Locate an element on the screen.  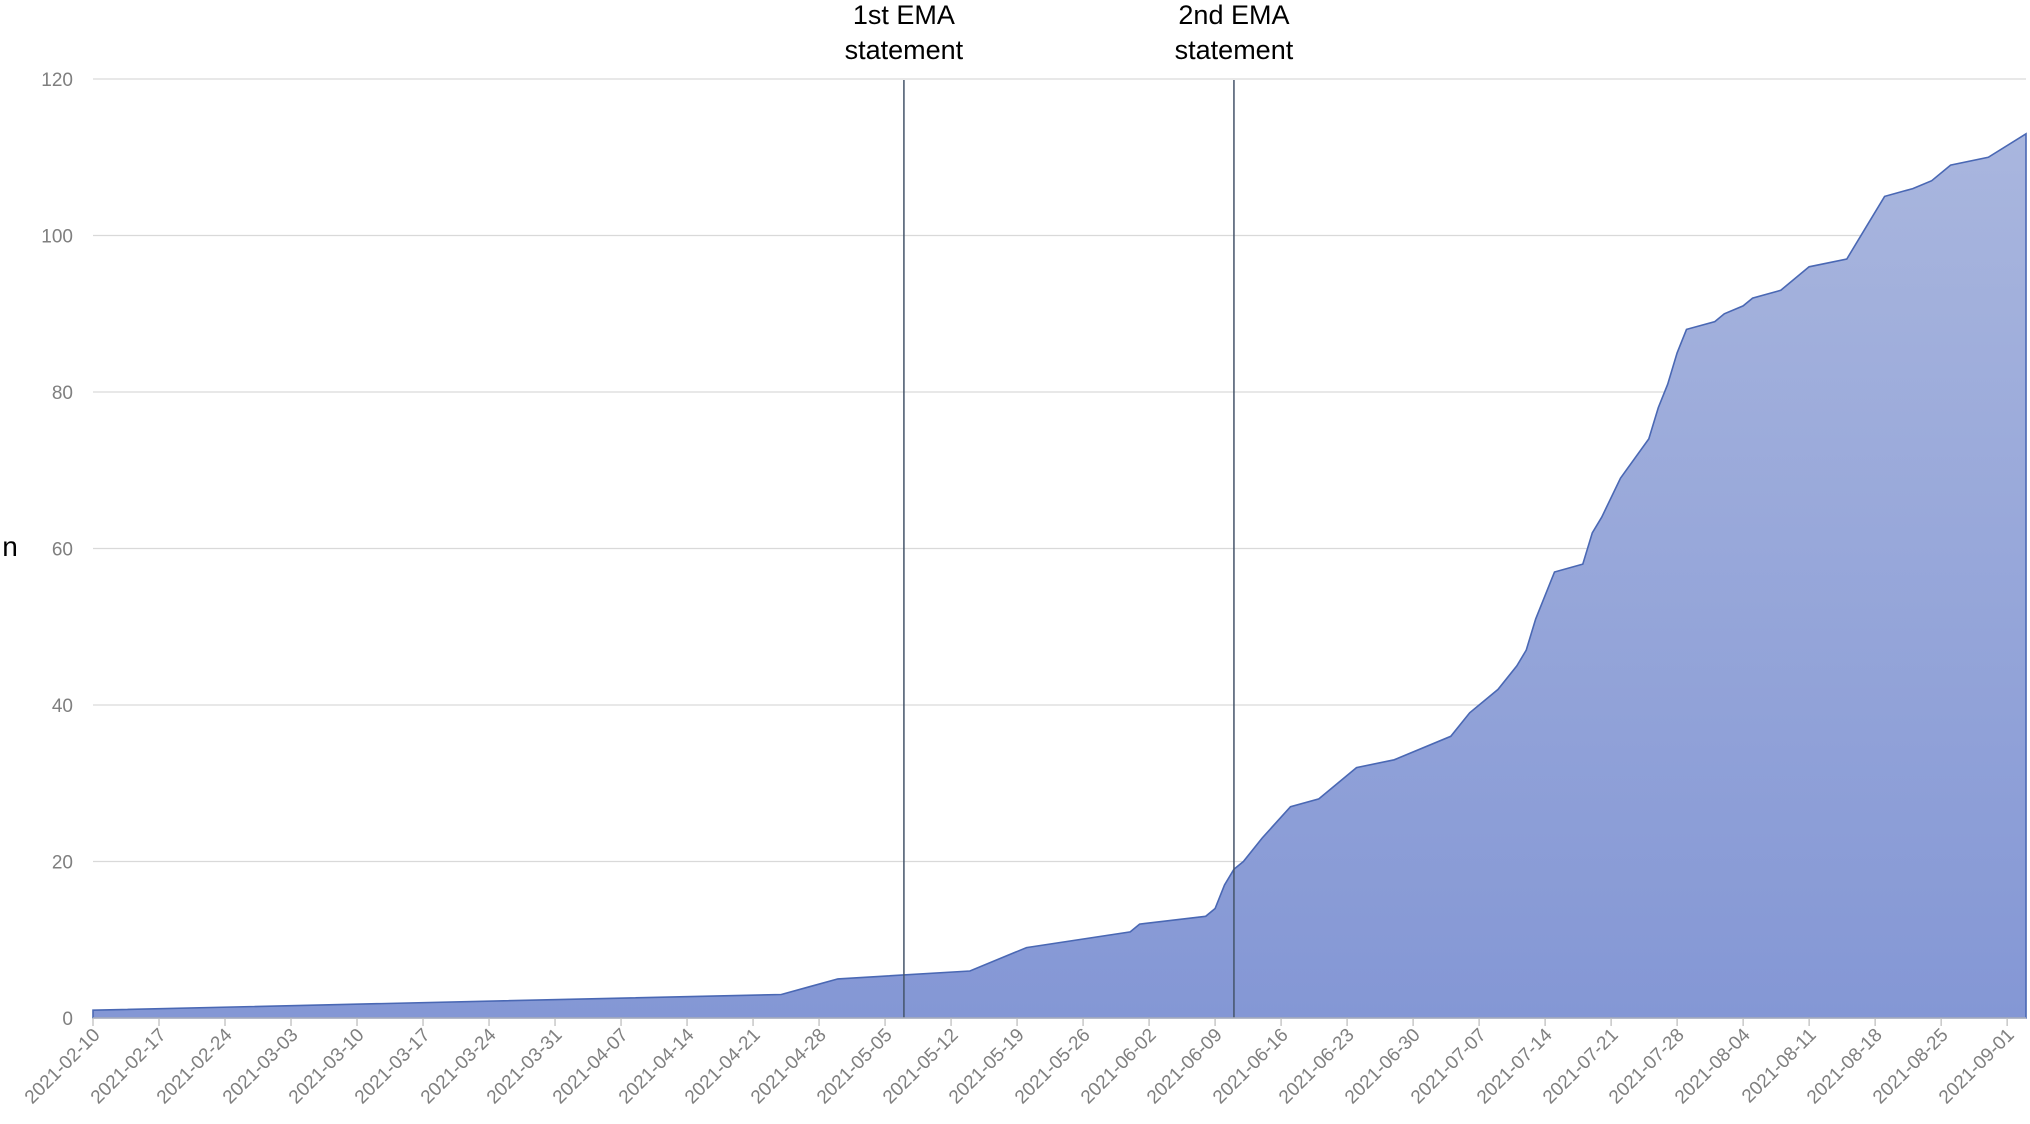
y-tick-label: 0 is located at coordinates (67, 1019).